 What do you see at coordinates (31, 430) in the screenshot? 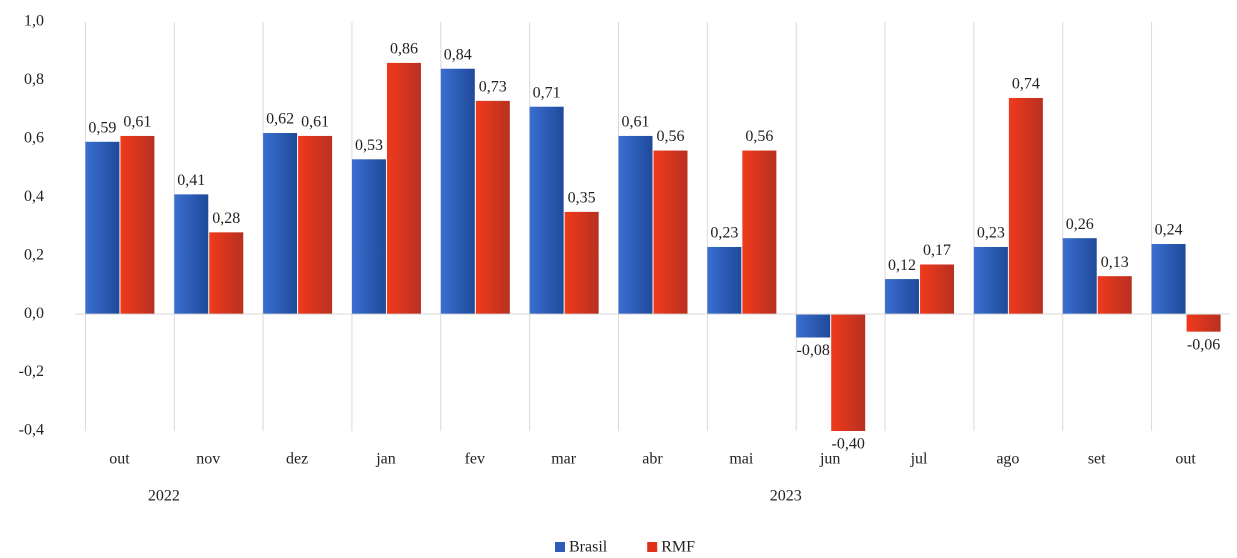
I see `y-tick-label: -0,4` at bounding box center [31, 430].